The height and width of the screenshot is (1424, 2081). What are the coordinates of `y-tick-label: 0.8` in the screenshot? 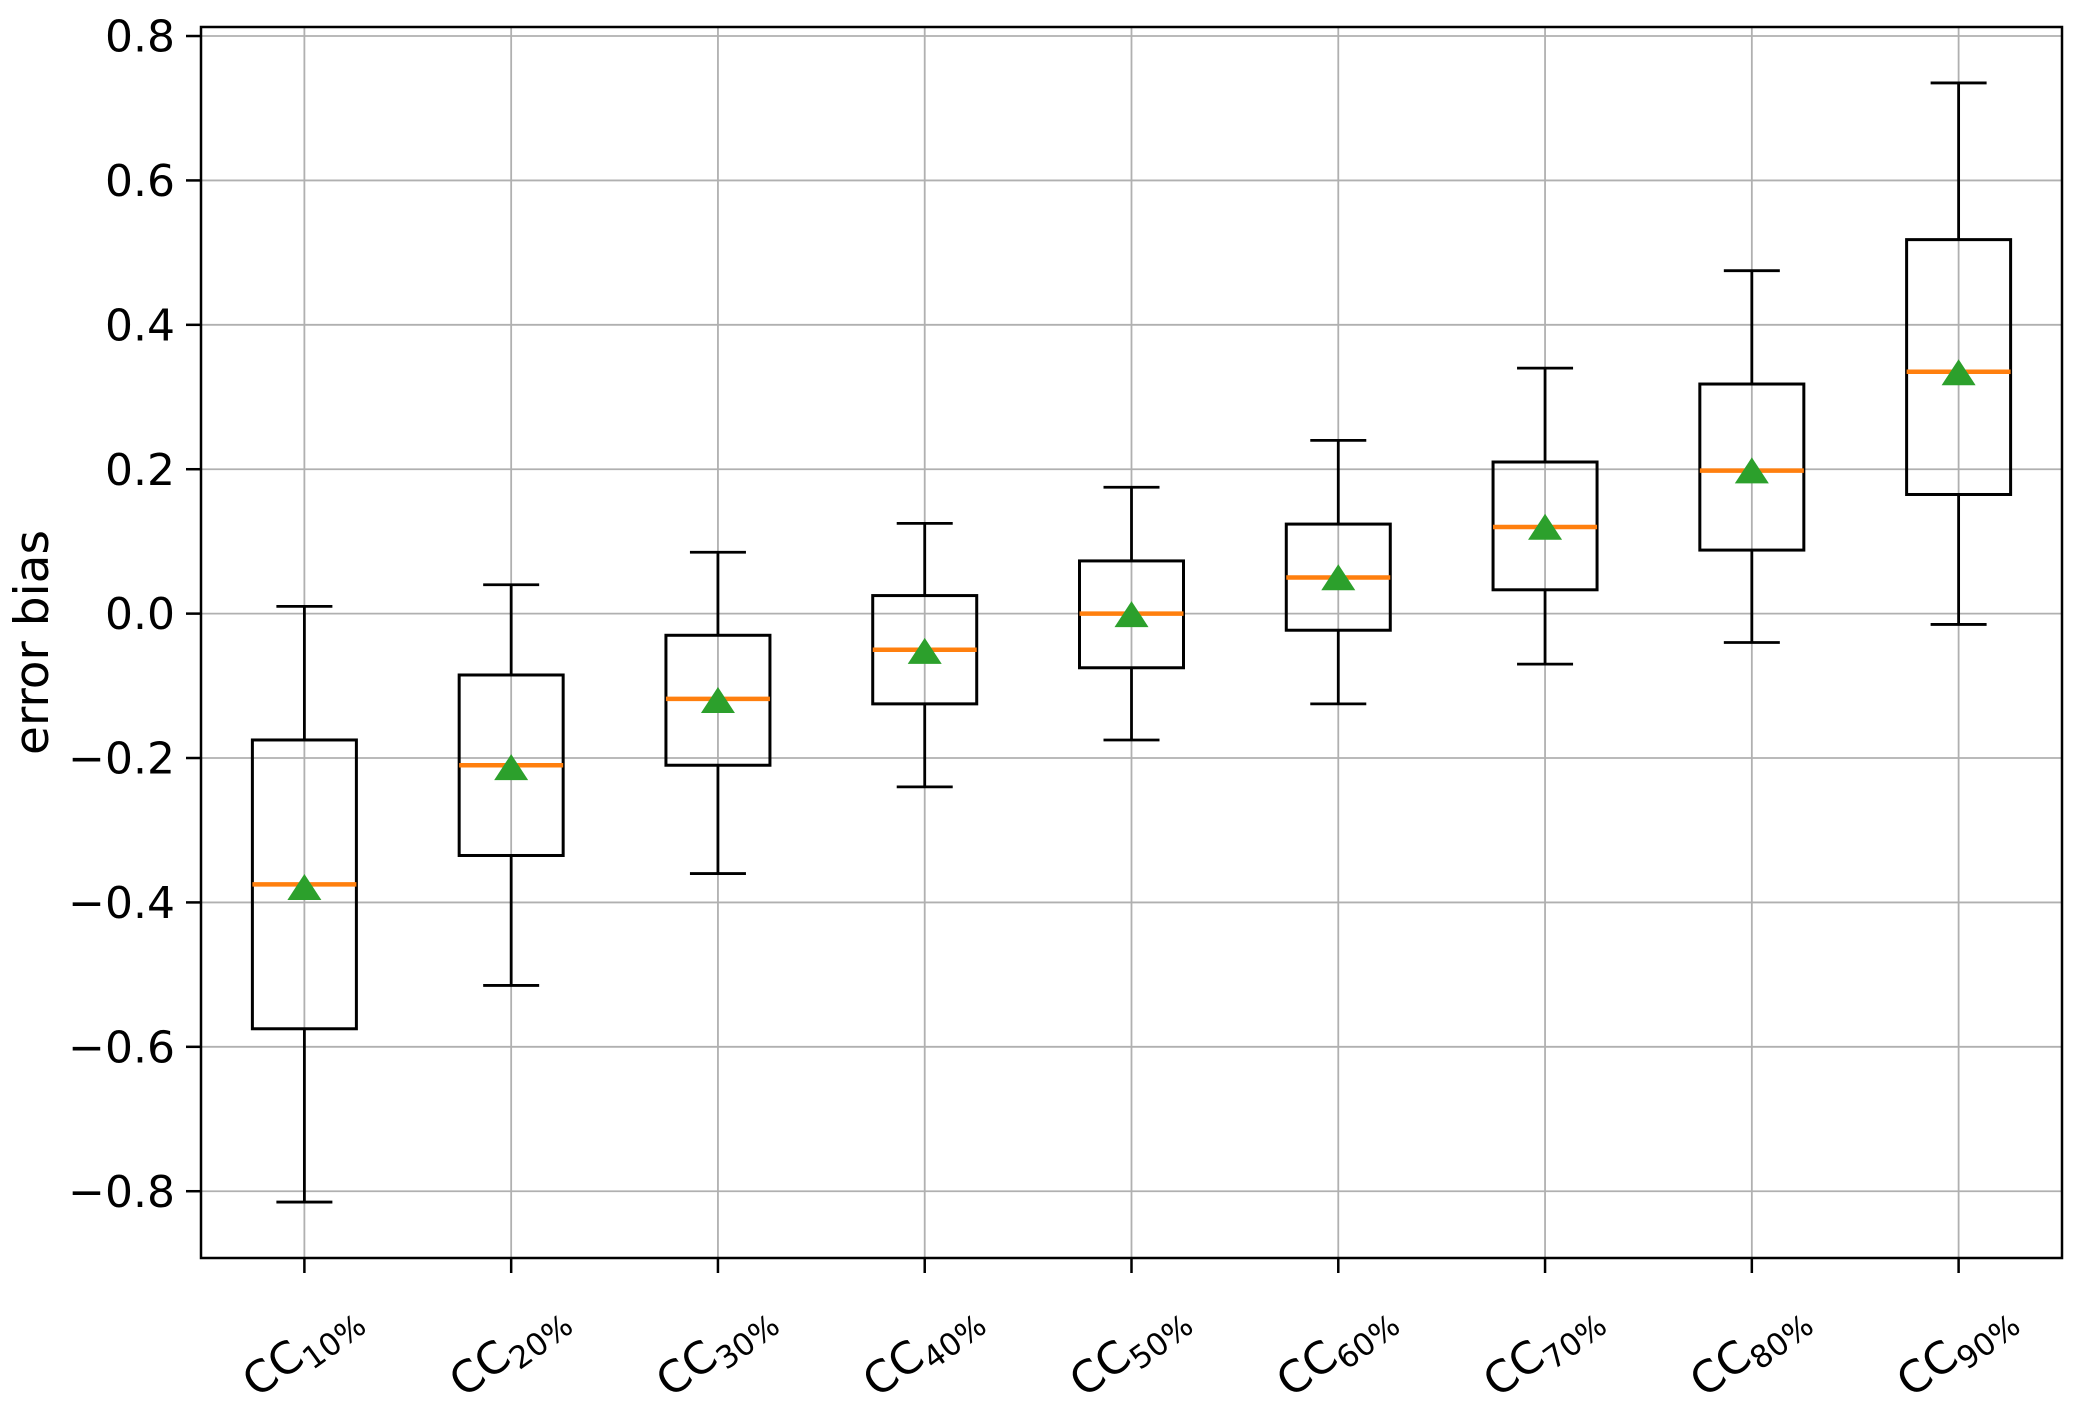 It's located at (140, 37).